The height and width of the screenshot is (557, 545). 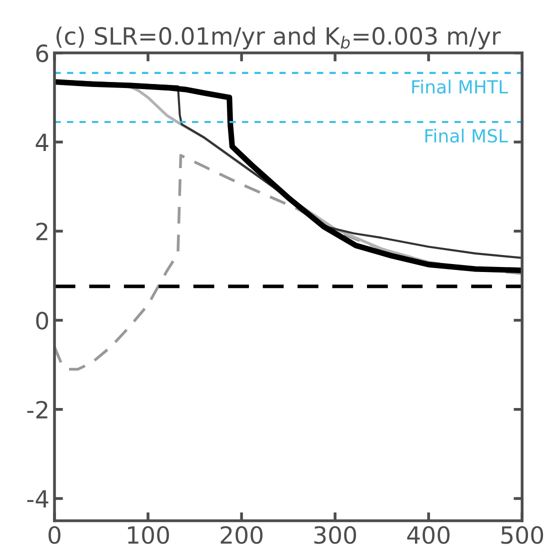 I want to click on y-tick-label: 2, so click(x=42, y=231).